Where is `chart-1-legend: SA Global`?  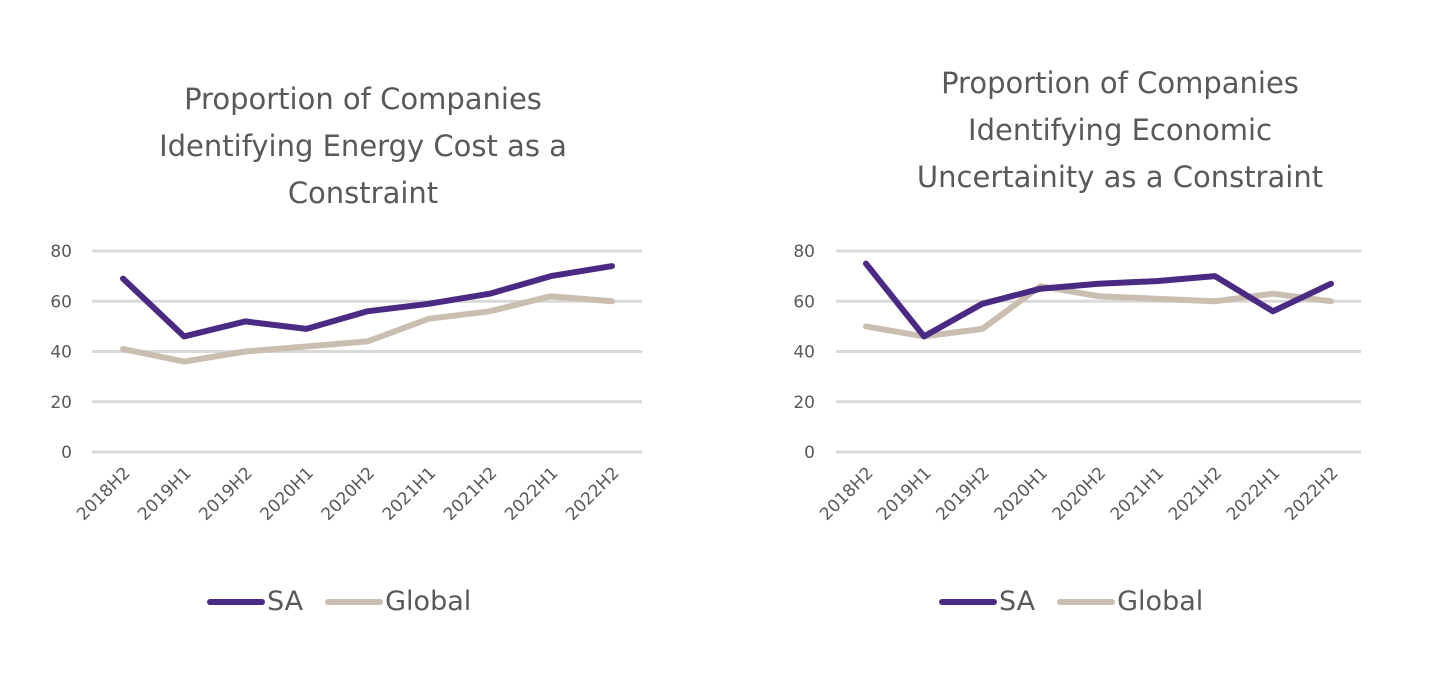 chart-1-legend: SA Global is located at coordinates (350, 601).